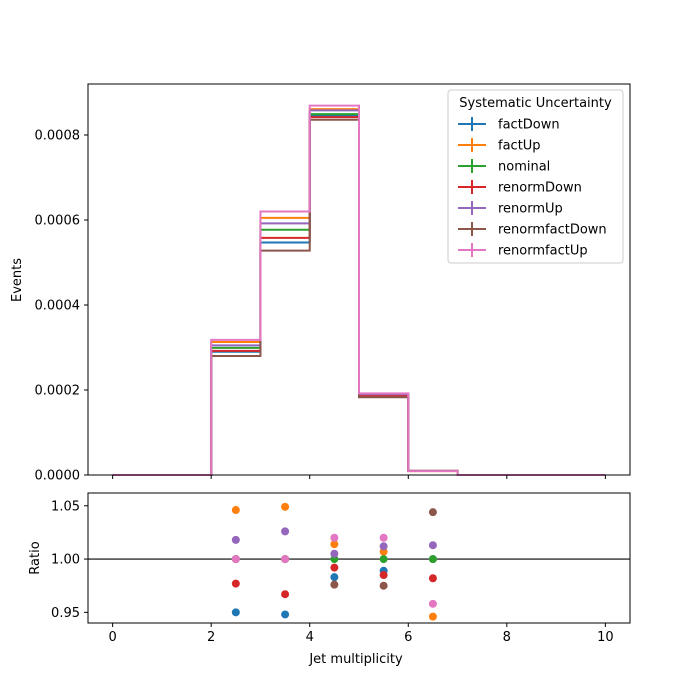 This screenshot has height=700, width=700. I want to click on legend-label-factUp: factUp, so click(519, 146).